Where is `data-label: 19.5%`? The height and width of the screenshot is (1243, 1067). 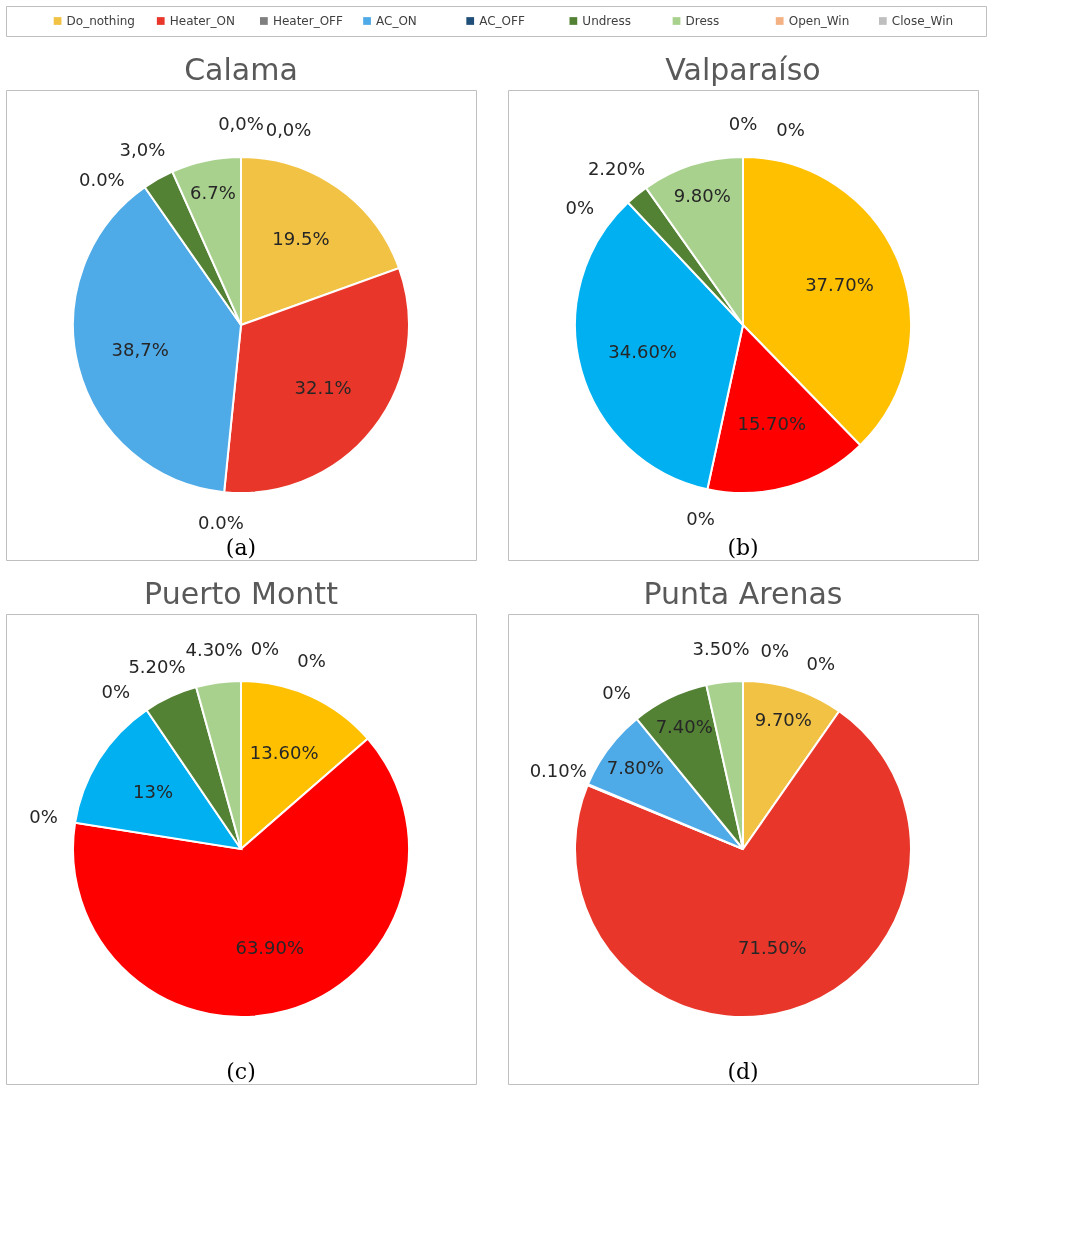 data-label: 19.5% is located at coordinates (301, 238).